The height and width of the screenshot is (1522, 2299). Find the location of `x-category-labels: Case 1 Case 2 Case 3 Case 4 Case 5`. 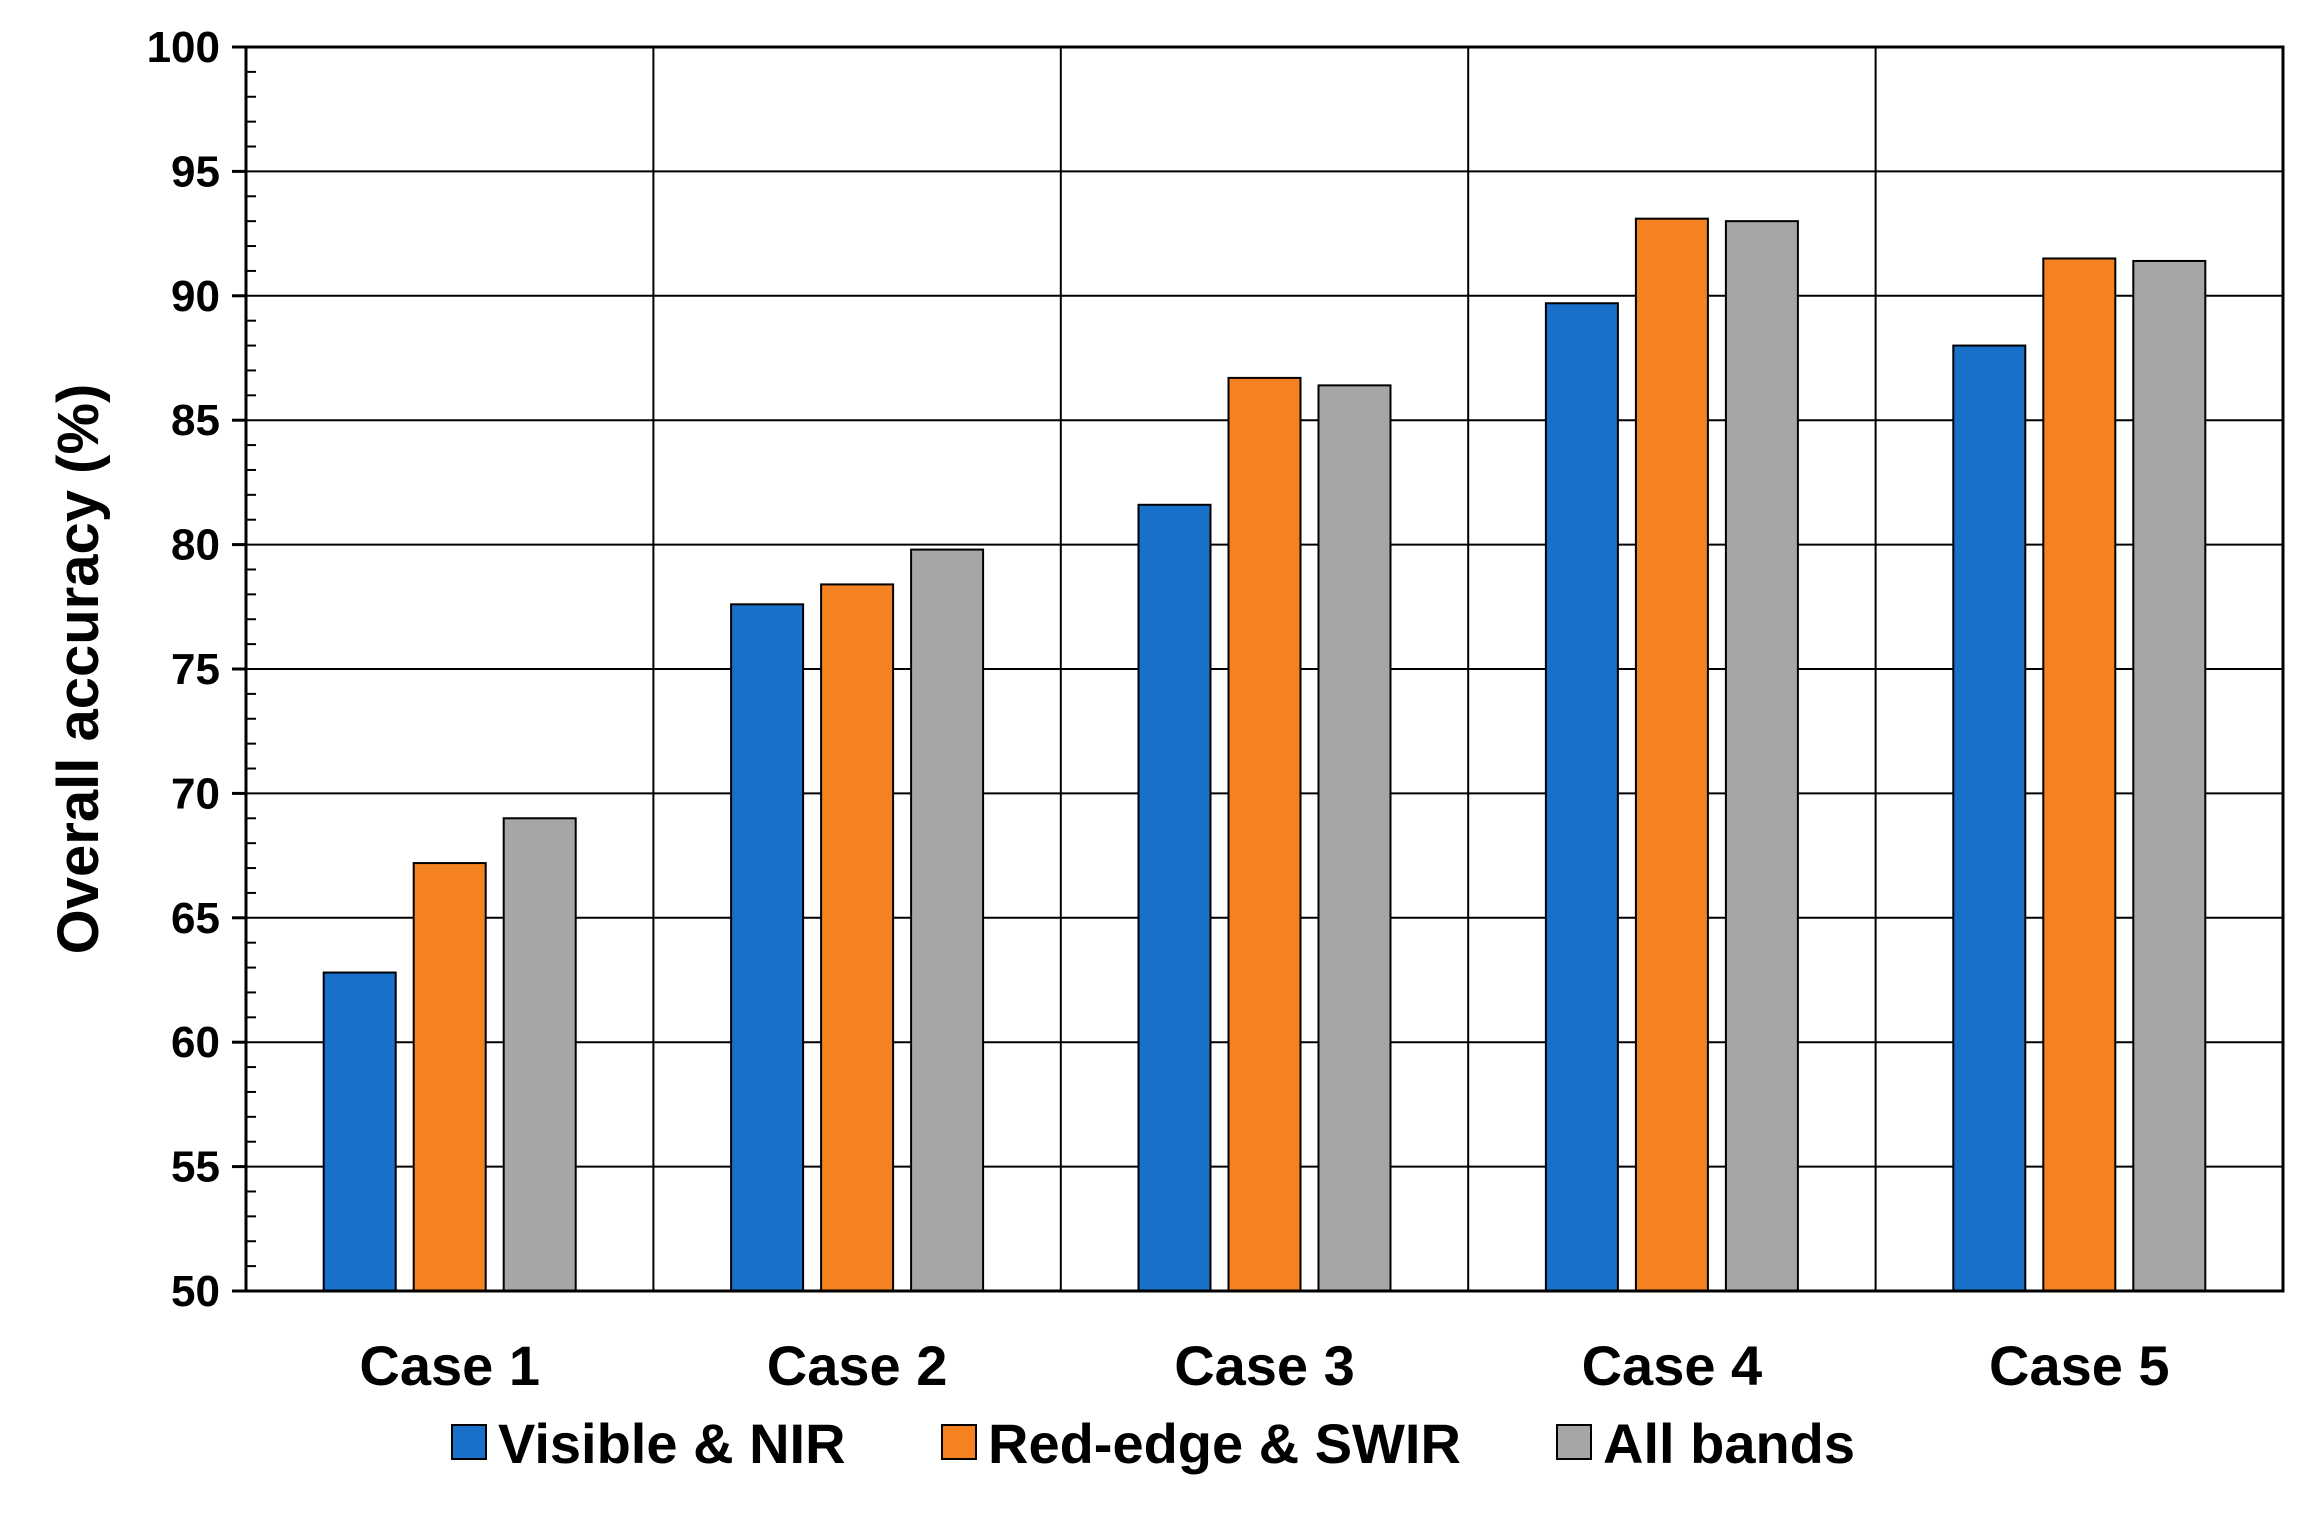

x-category-labels: Case 1 Case 2 Case 3 Case 4 Case 5 is located at coordinates (1264, 1365).